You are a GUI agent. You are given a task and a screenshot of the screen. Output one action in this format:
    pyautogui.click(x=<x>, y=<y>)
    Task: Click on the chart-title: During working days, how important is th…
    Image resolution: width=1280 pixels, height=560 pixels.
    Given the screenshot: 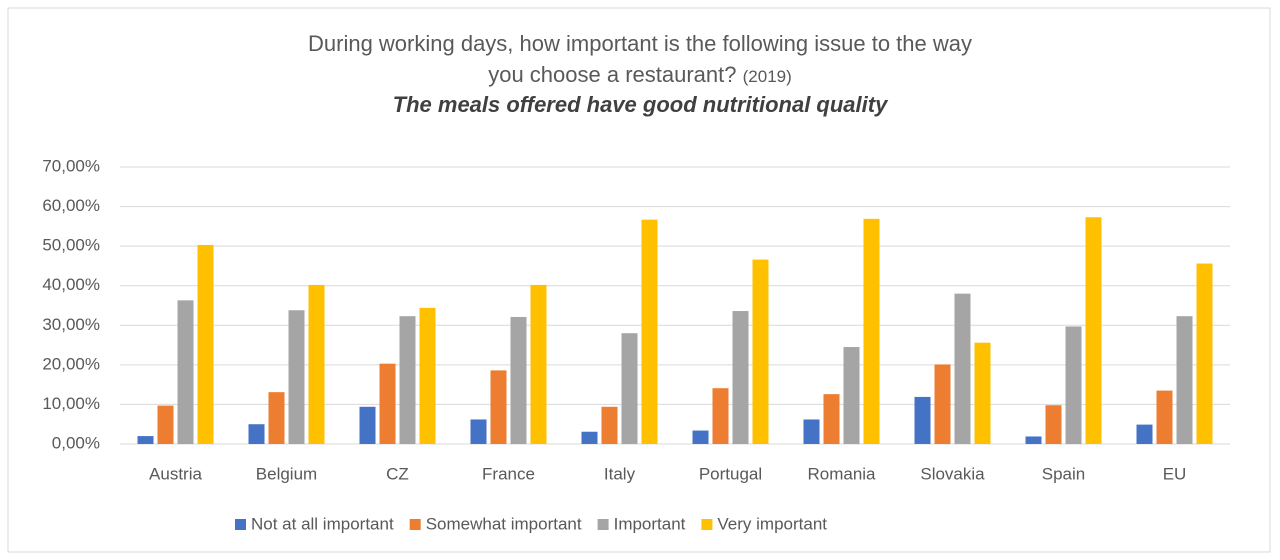 What is the action you would take?
    pyautogui.click(x=640, y=59)
    